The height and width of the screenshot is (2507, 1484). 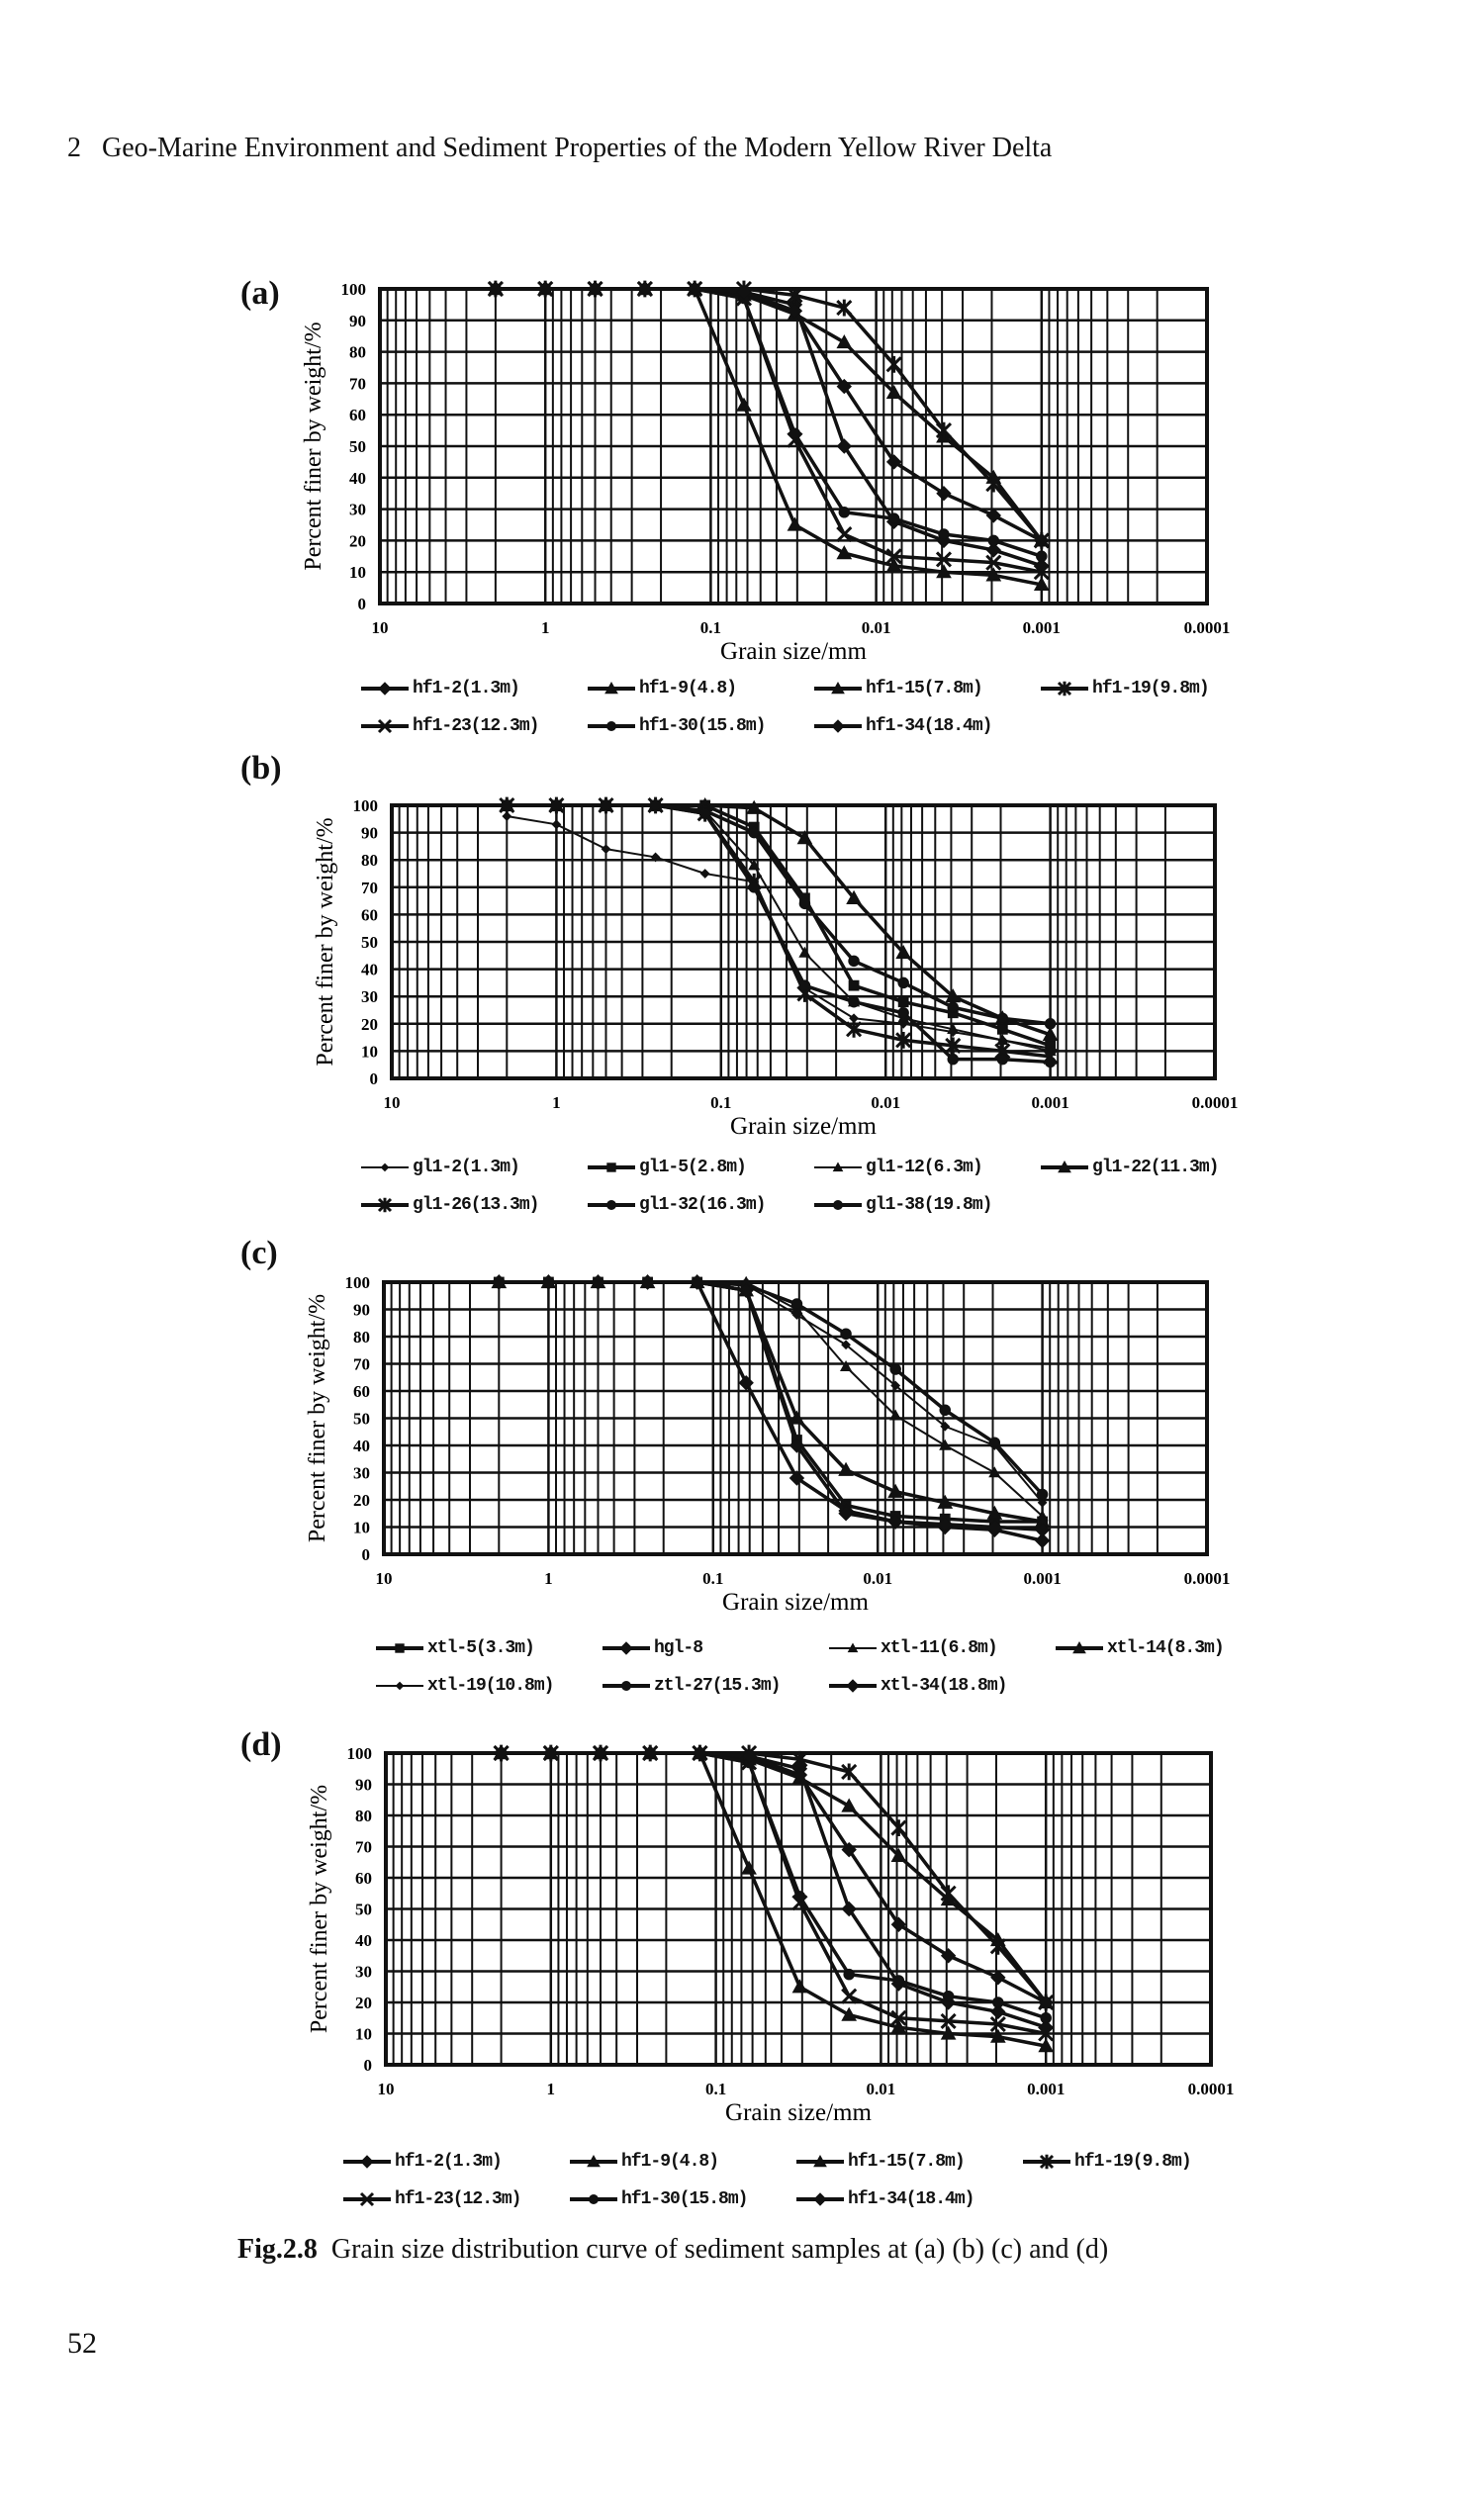 What do you see at coordinates (693, 1167) in the screenshot?
I see `legend-label: gl1-5(2.8m)` at bounding box center [693, 1167].